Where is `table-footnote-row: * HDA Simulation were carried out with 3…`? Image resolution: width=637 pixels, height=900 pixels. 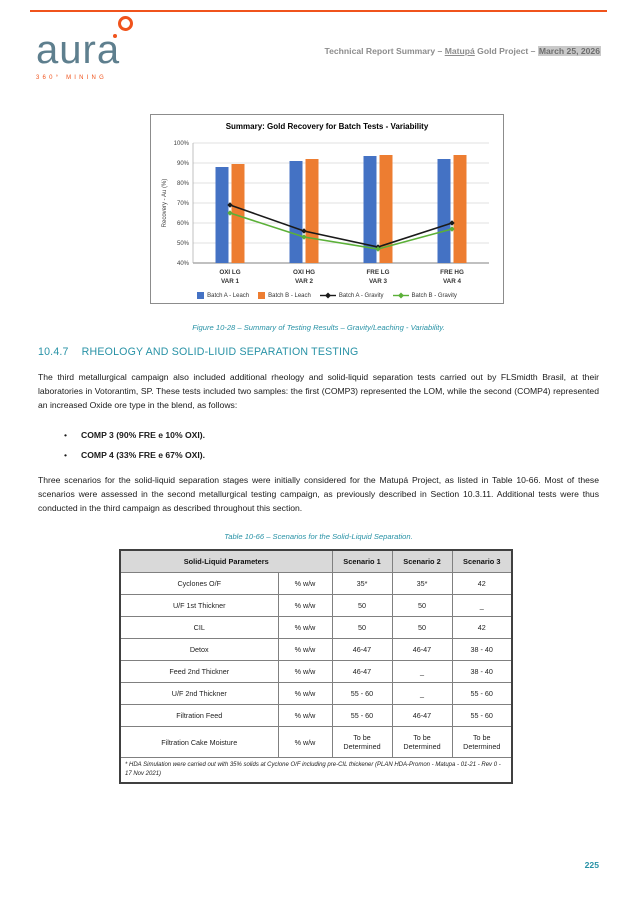
table-footnote-row: * HDA Simulation were carried out with 3… is located at coordinates (316, 770).